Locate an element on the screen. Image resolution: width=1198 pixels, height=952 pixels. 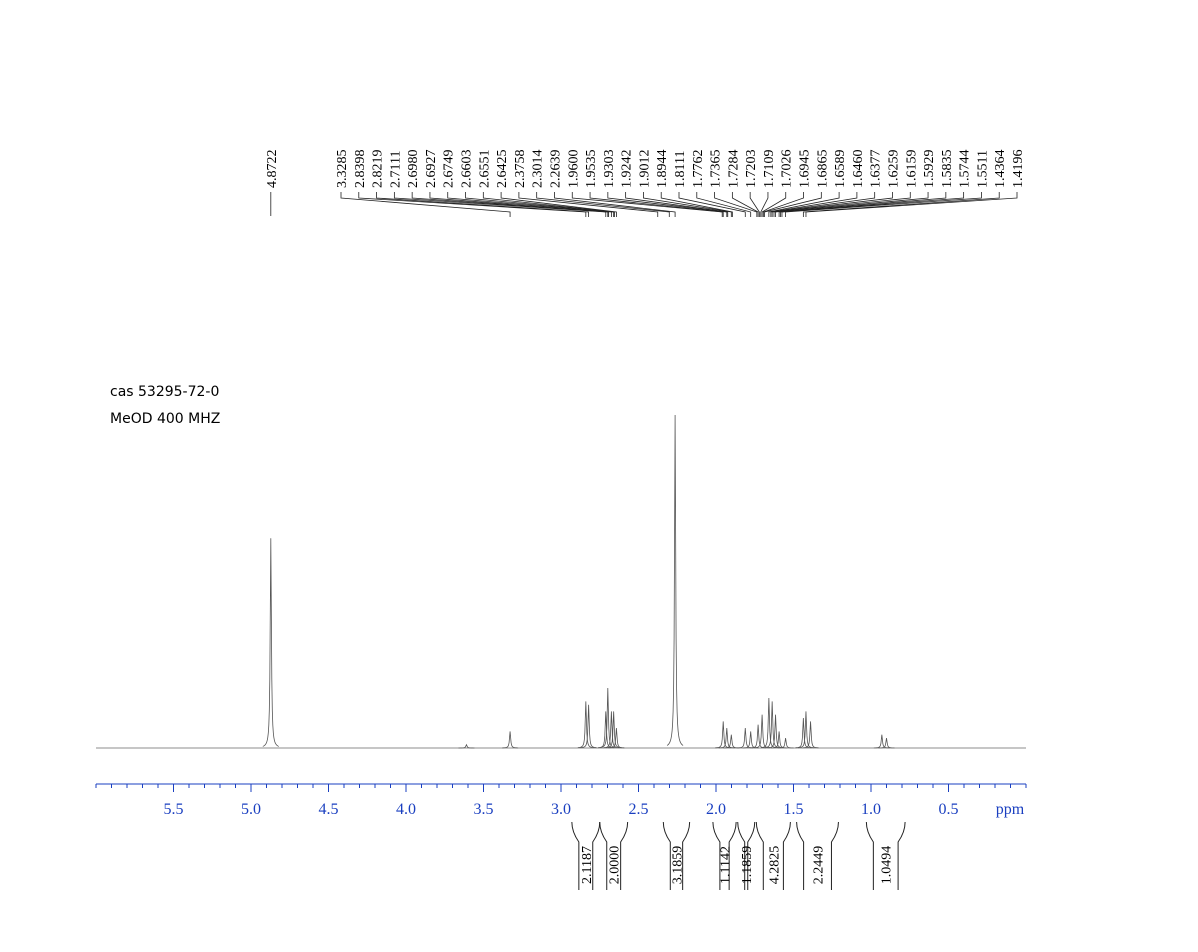
peak-label: 1.5929 is located at coordinates (929, 169).